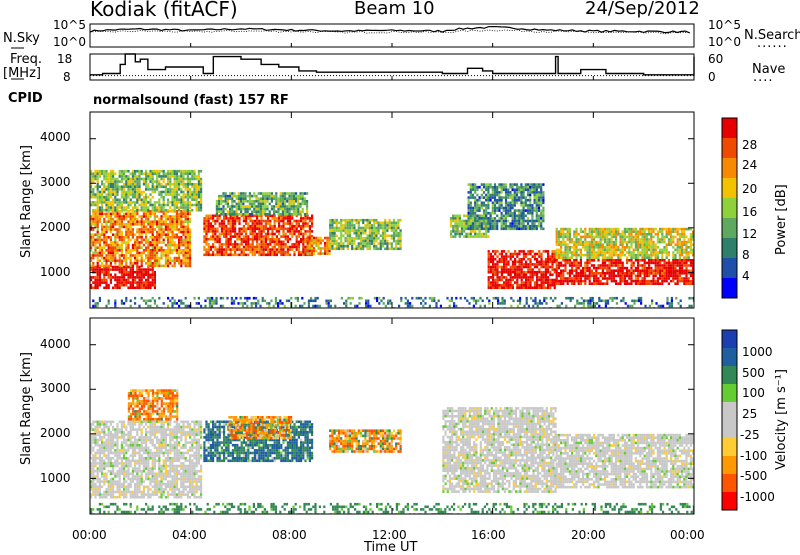 The width and height of the screenshot is (800, 555). I want to click on power-cell-r7, so click(482, 236).